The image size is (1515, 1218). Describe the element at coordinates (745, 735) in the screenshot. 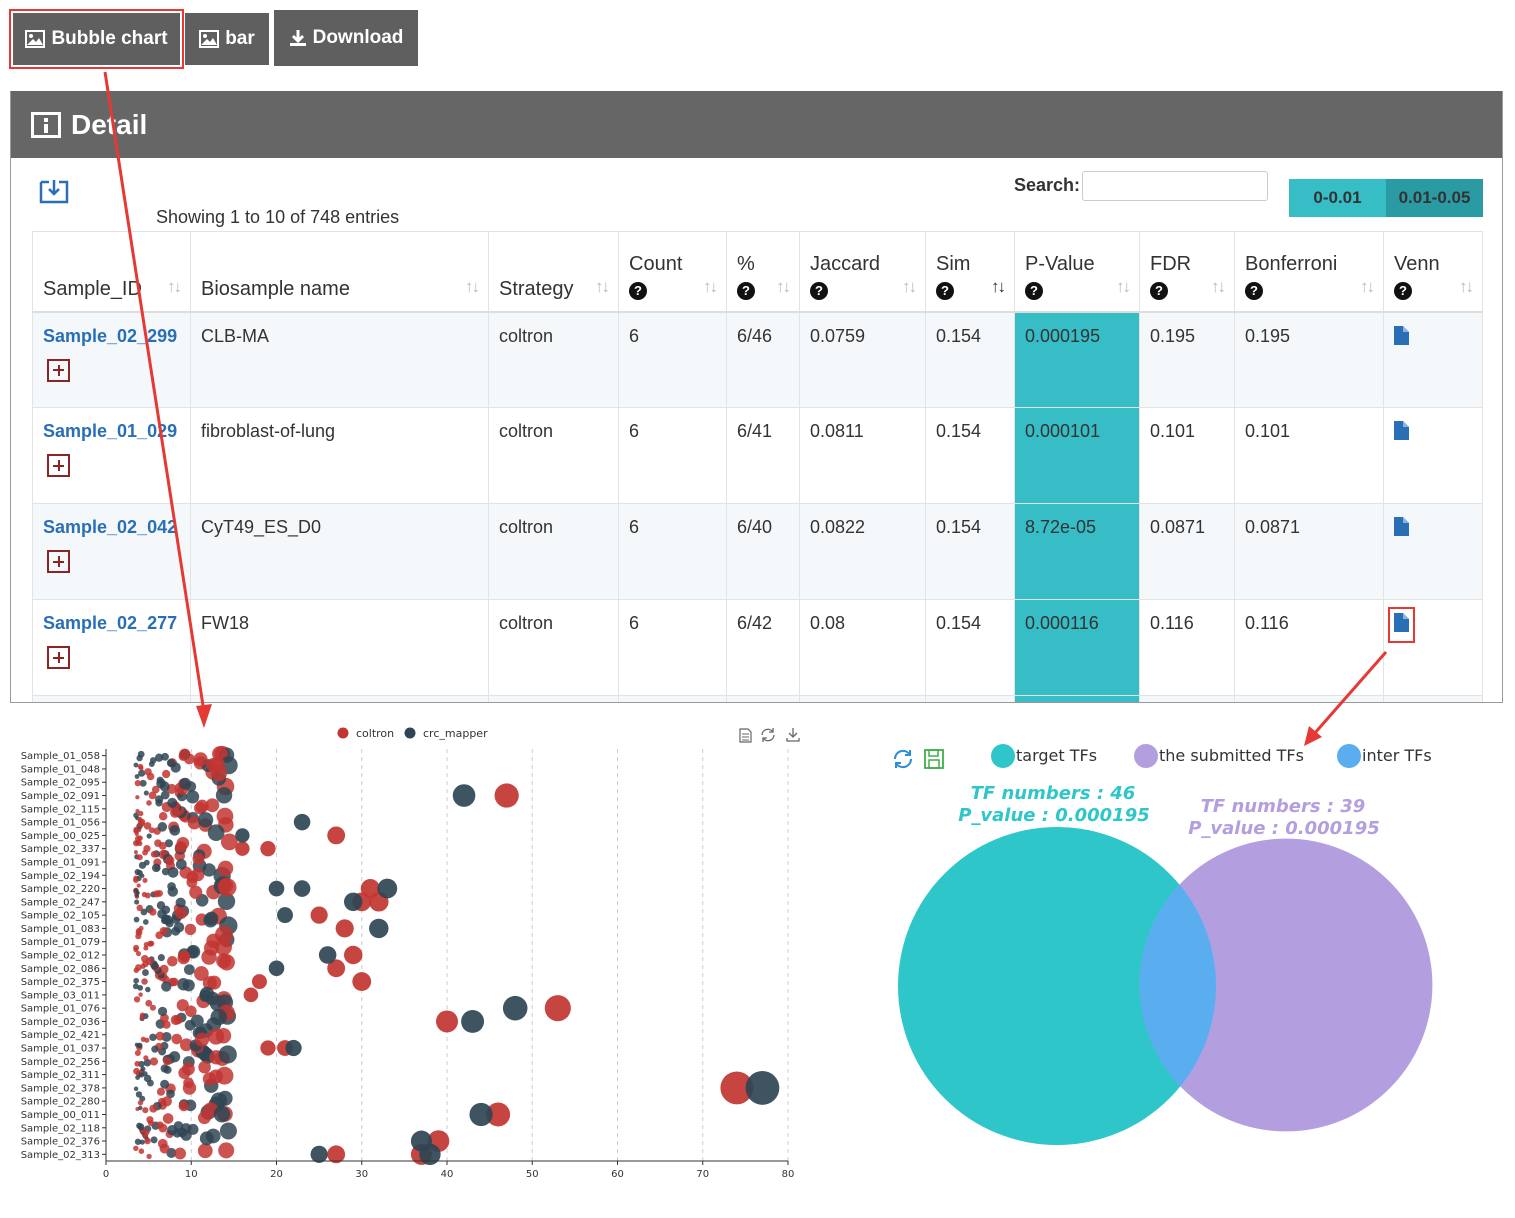

I see `data-view-icon` at that location.